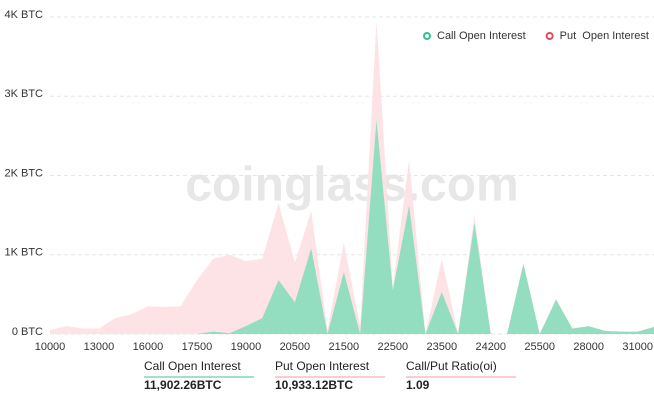 The width and height of the screenshot is (654, 405). What do you see at coordinates (23, 94) in the screenshot?
I see `y-tick-label: 3K BTC` at bounding box center [23, 94].